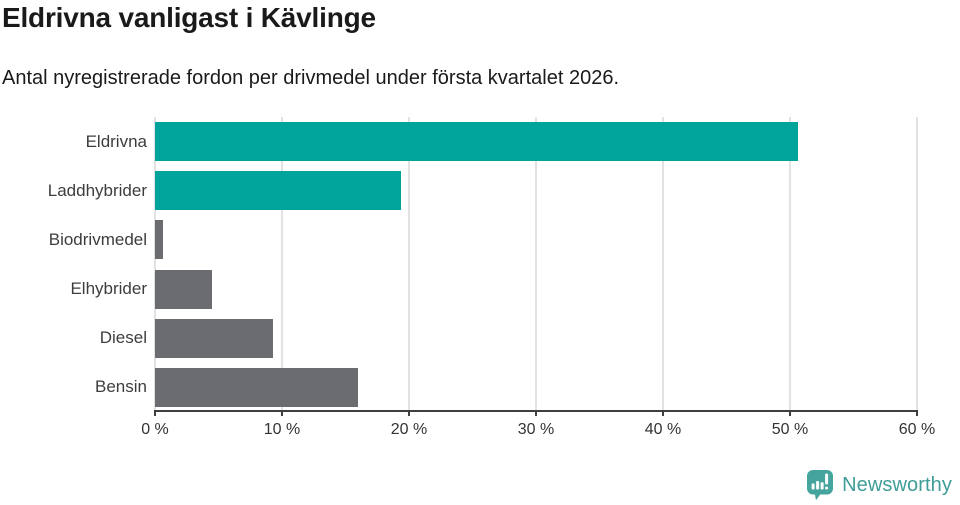 The height and width of the screenshot is (505, 960). I want to click on newsworthy-logo-text: Newsworthy, so click(897, 484).